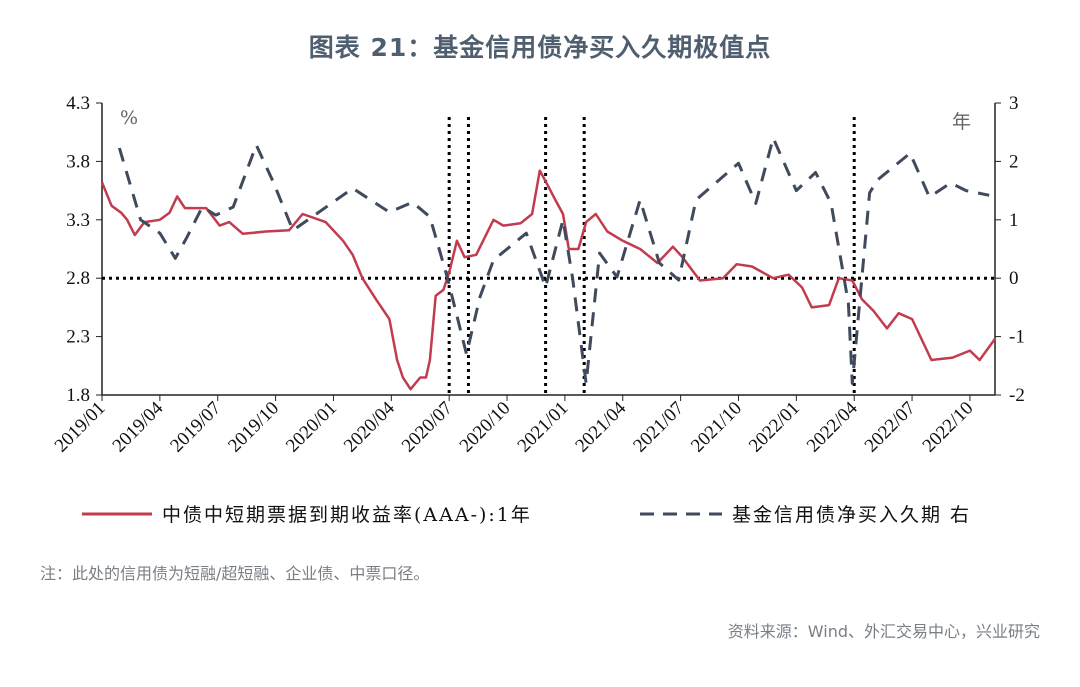  I want to click on x-tick-label: 2021/07, so click(658, 427).